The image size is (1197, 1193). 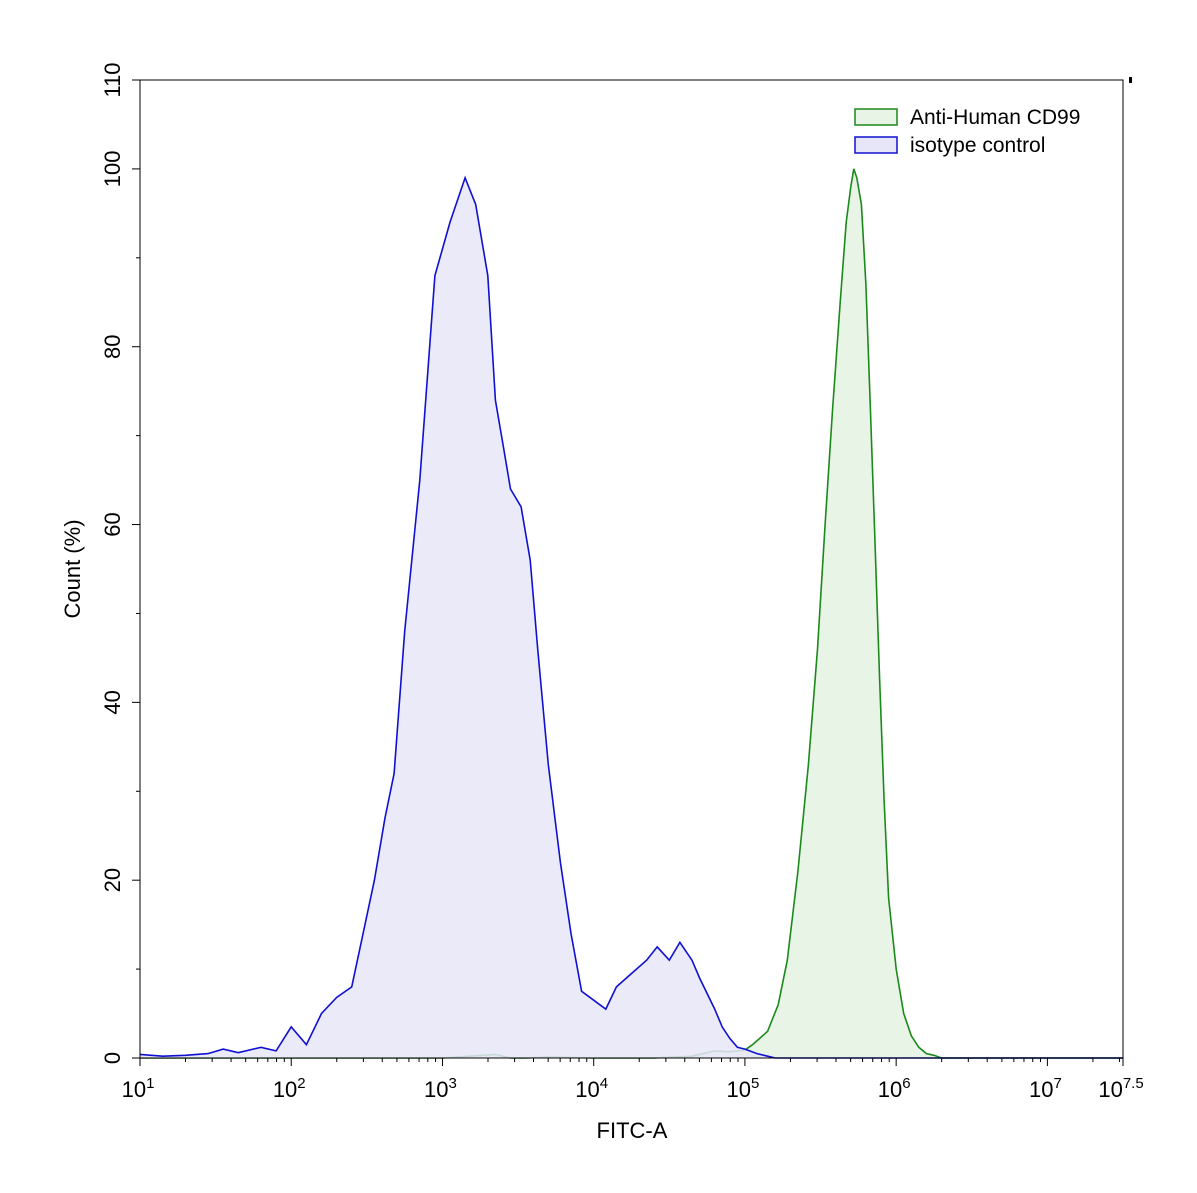 What do you see at coordinates (876, 117) in the screenshot?
I see `legend-swatch-anti-human-cd99` at bounding box center [876, 117].